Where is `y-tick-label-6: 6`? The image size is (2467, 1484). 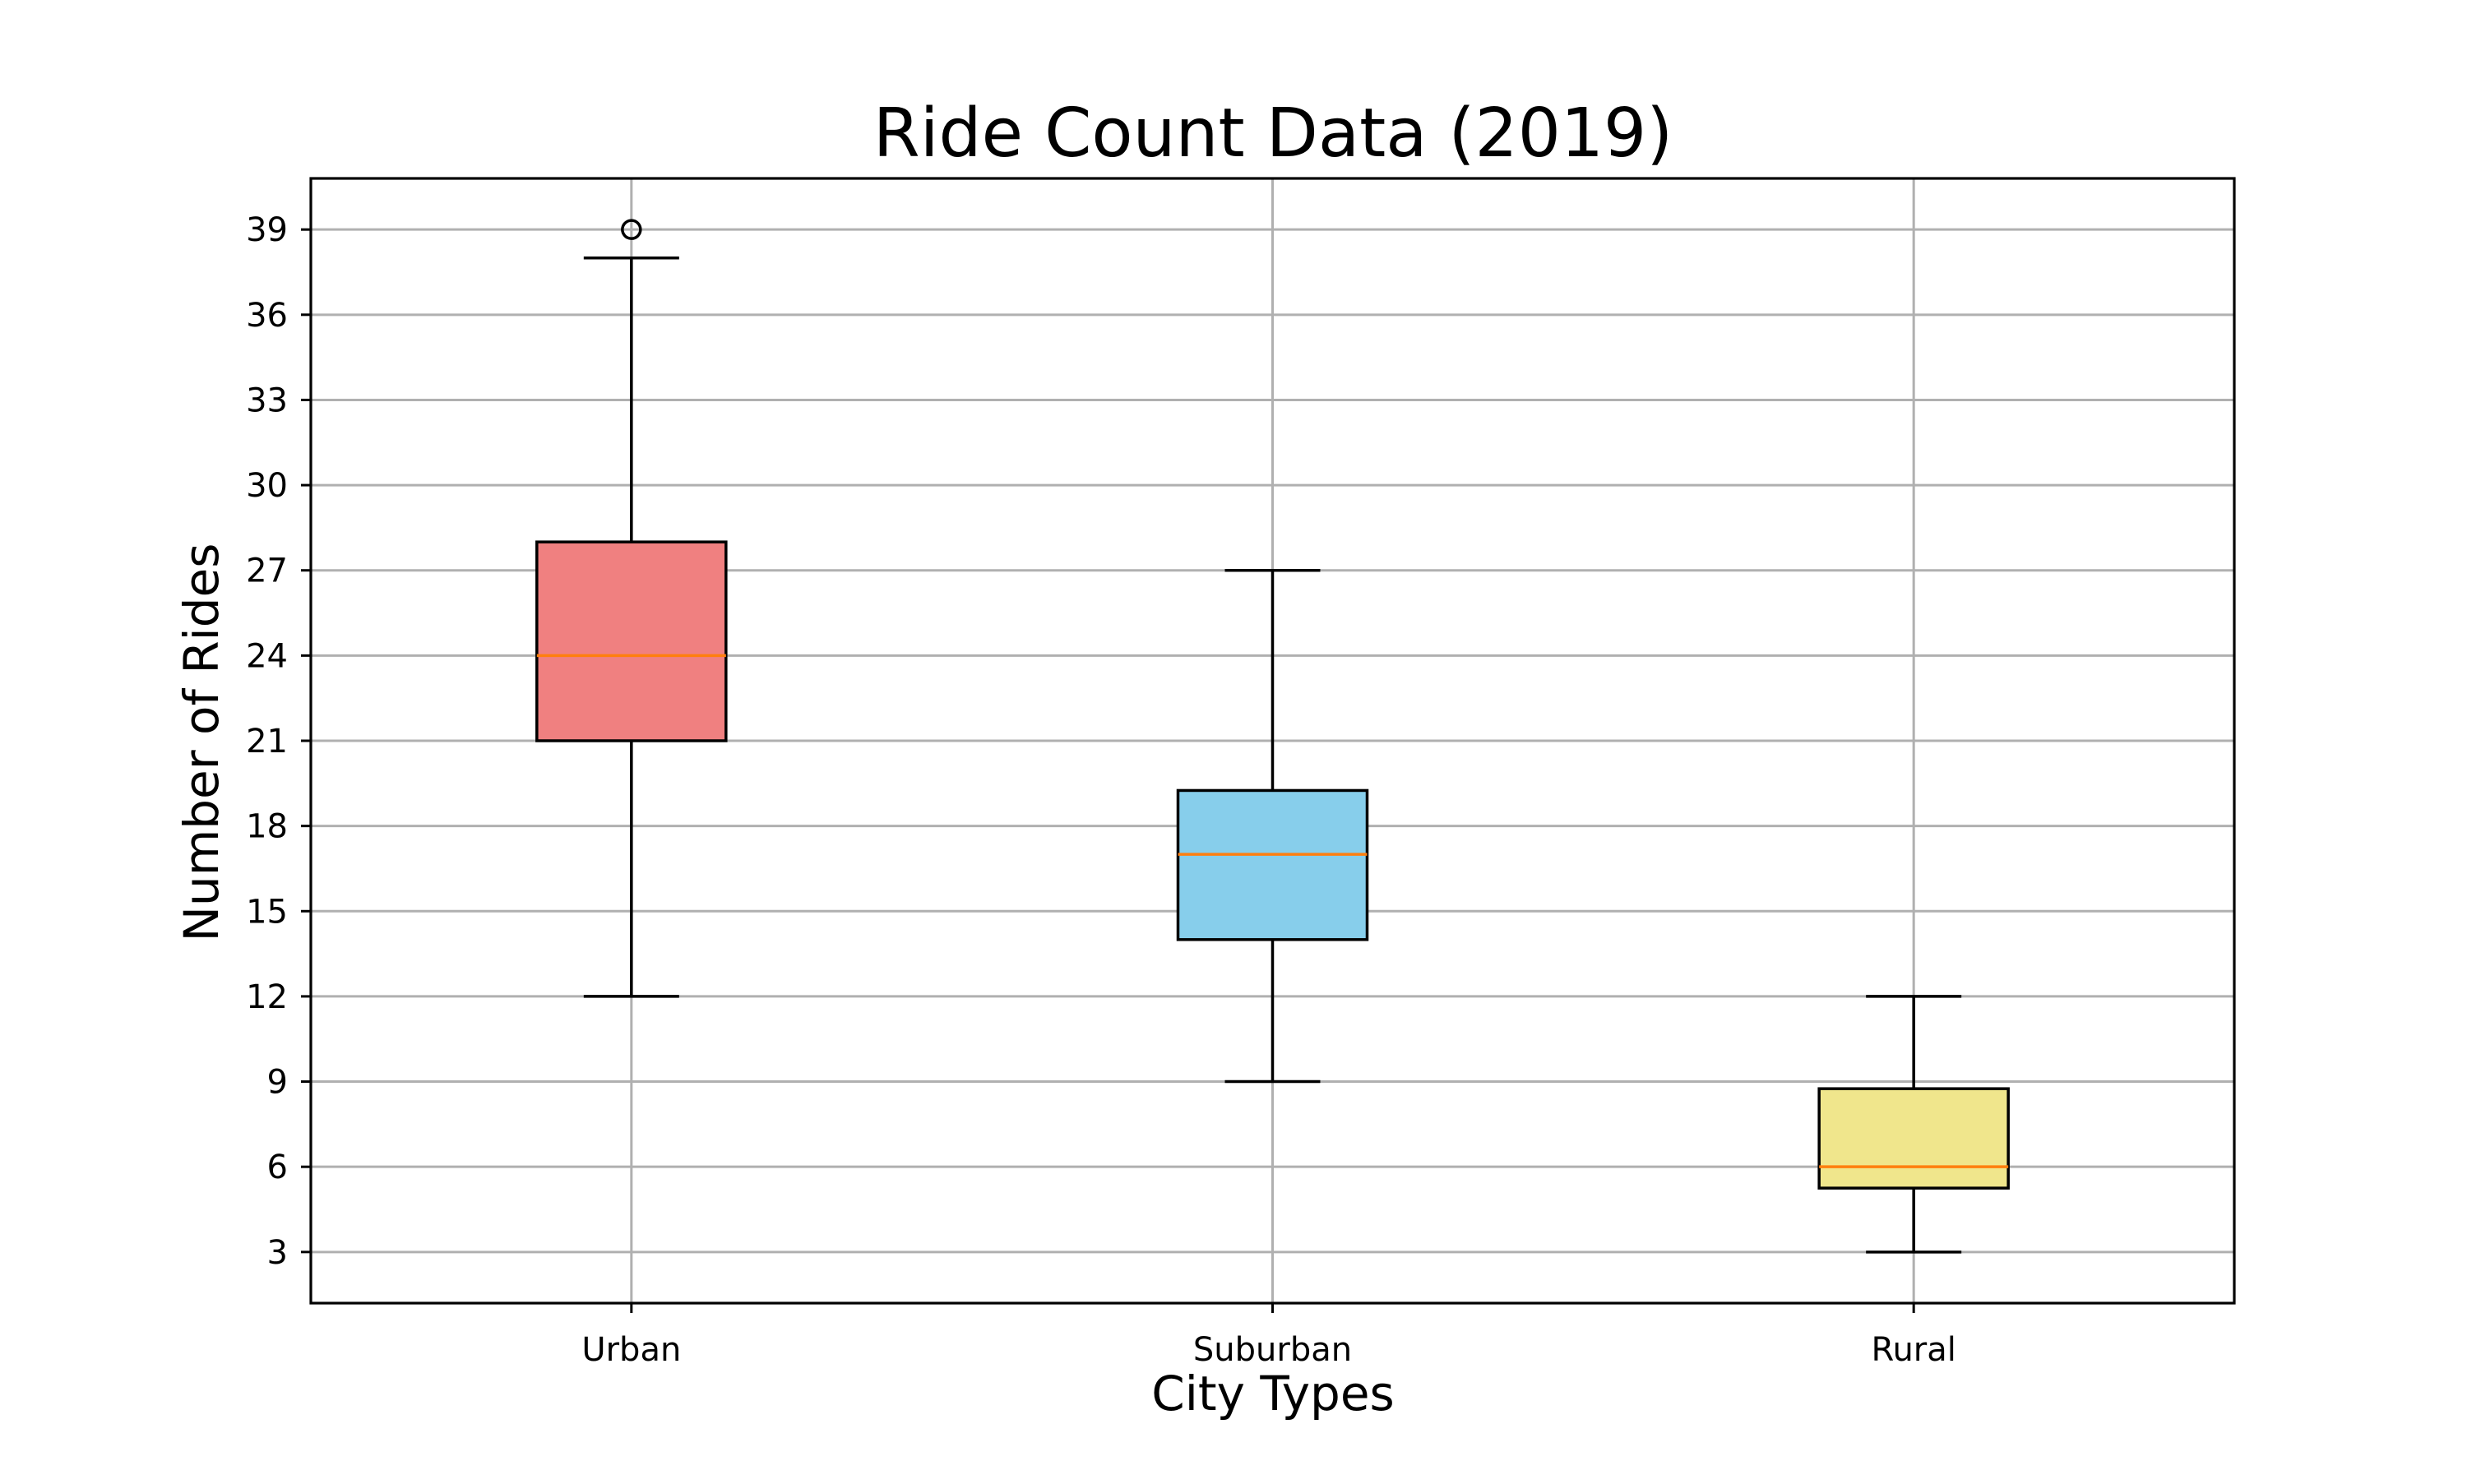 y-tick-label-6: 6 is located at coordinates (277, 1167).